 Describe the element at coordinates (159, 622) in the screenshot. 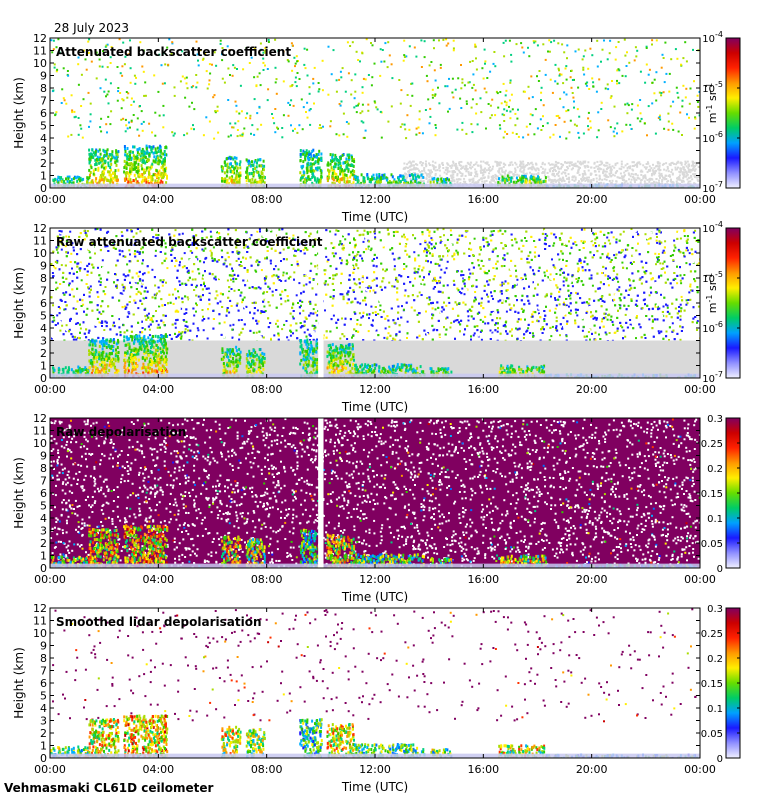

I see `panel-title: Smoothed lidar depolarisation` at that location.